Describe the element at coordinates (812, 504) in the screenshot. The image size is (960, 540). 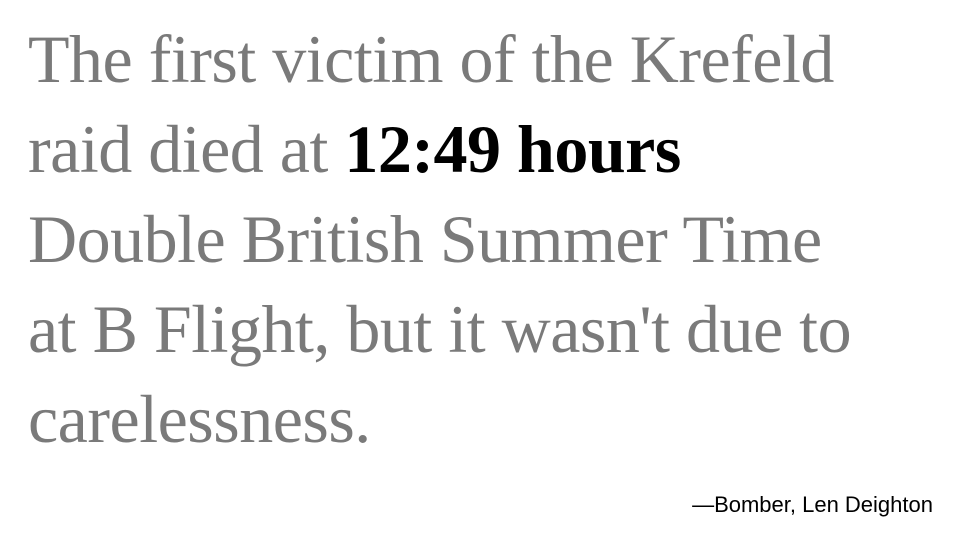
I see `quote-attribution: —Bomber, Len Deighton` at that location.